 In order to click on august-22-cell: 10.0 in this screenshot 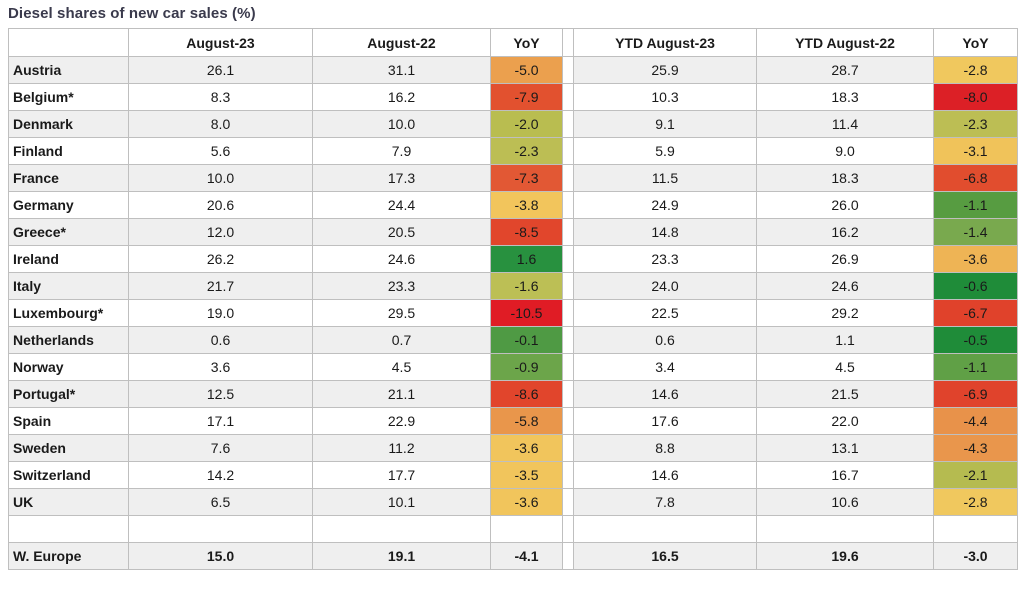, I will do `click(401, 124)`.